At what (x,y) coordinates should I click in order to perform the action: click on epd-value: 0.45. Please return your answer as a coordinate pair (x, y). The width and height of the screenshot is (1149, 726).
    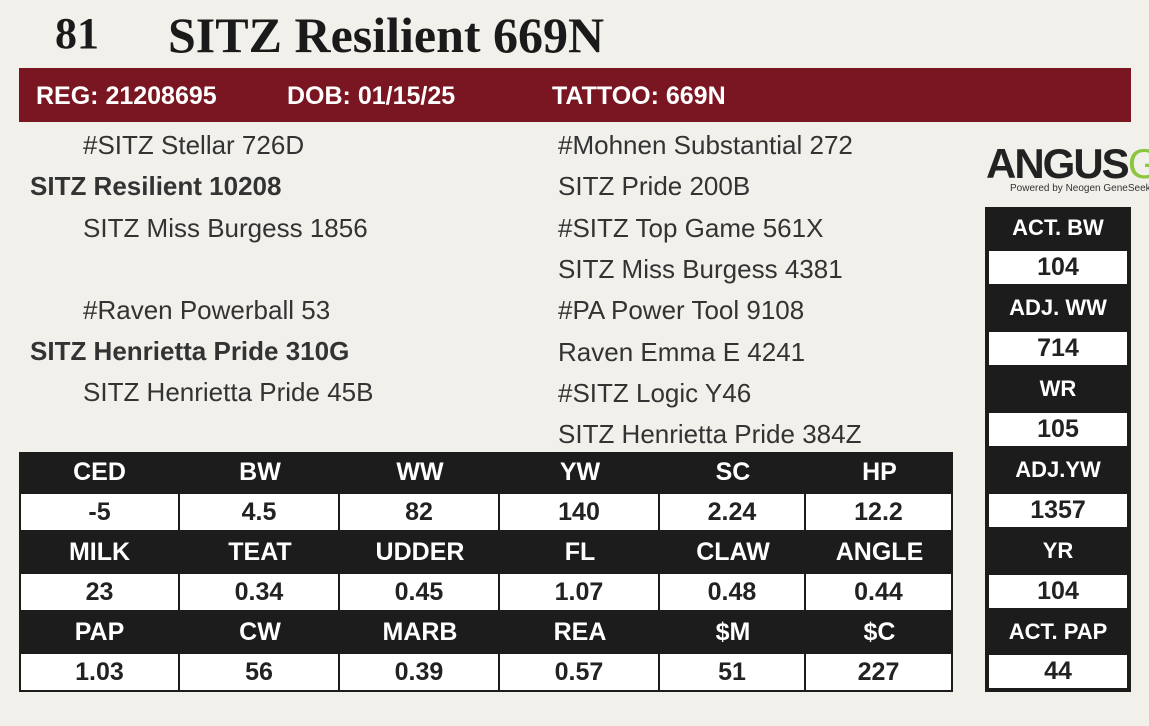
    Looking at the image, I should click on (419, 592).